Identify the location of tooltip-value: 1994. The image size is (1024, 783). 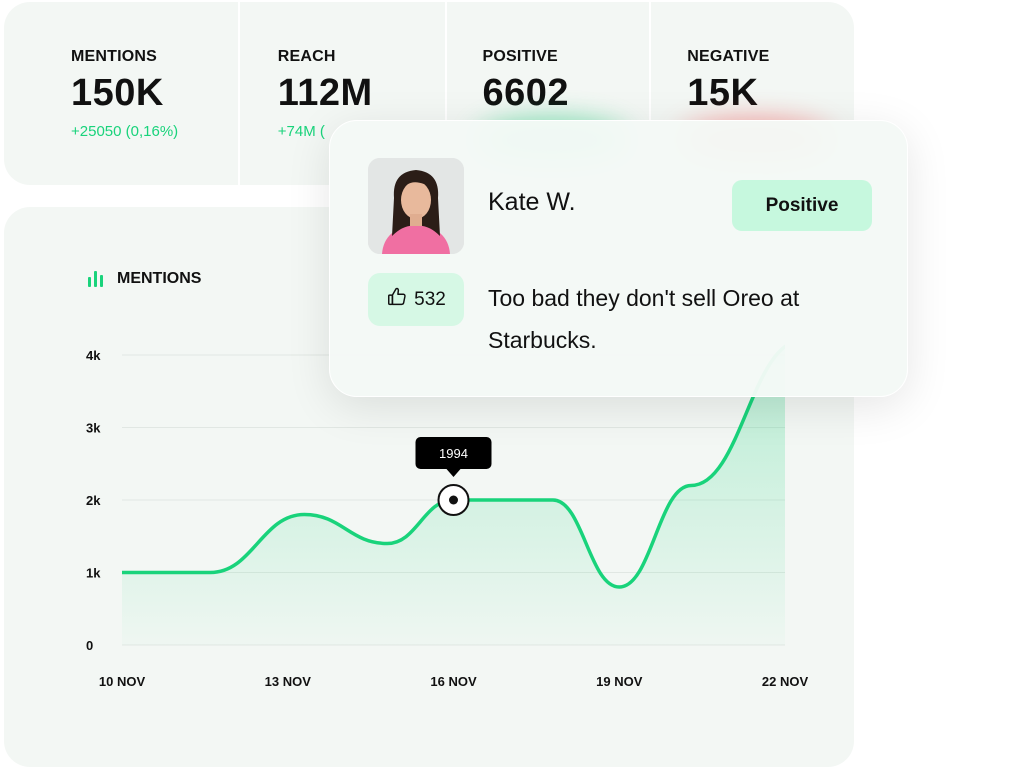
(453, 453).